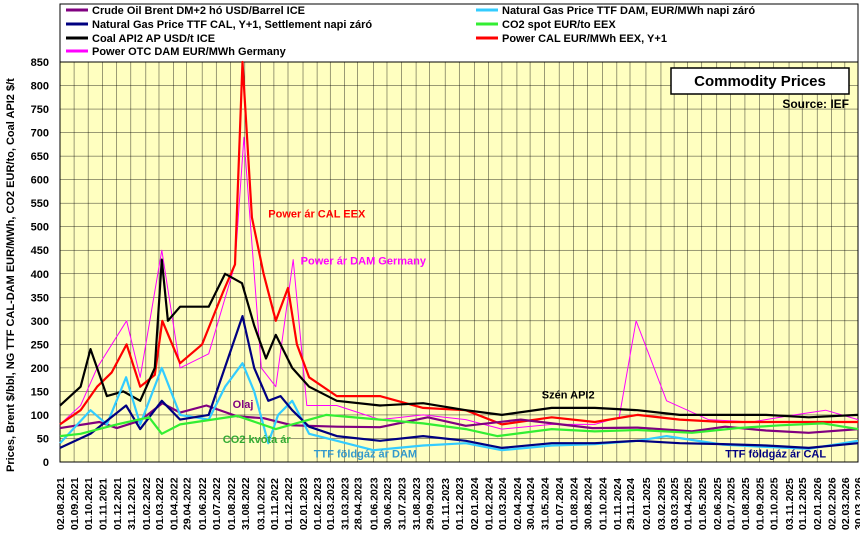  What do you see at coordinates (631, 504) in the screenshot?
I see `x-tick-label: 29.11.2024` at bounding box center [631, 504].